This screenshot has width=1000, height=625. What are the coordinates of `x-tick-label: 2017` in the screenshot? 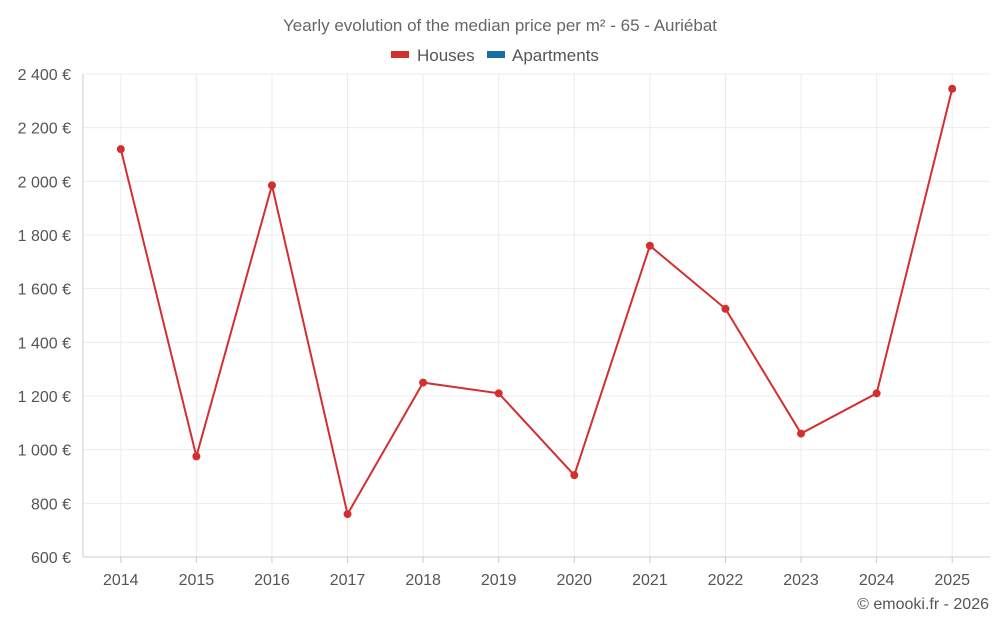 It's located at (348, 580).